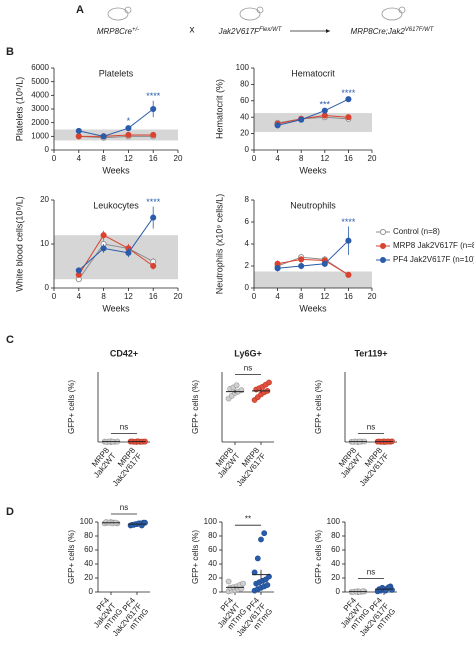  I want to click on genotype: MRP8Cre;Jak2V617F/WT, so click(393, 32).